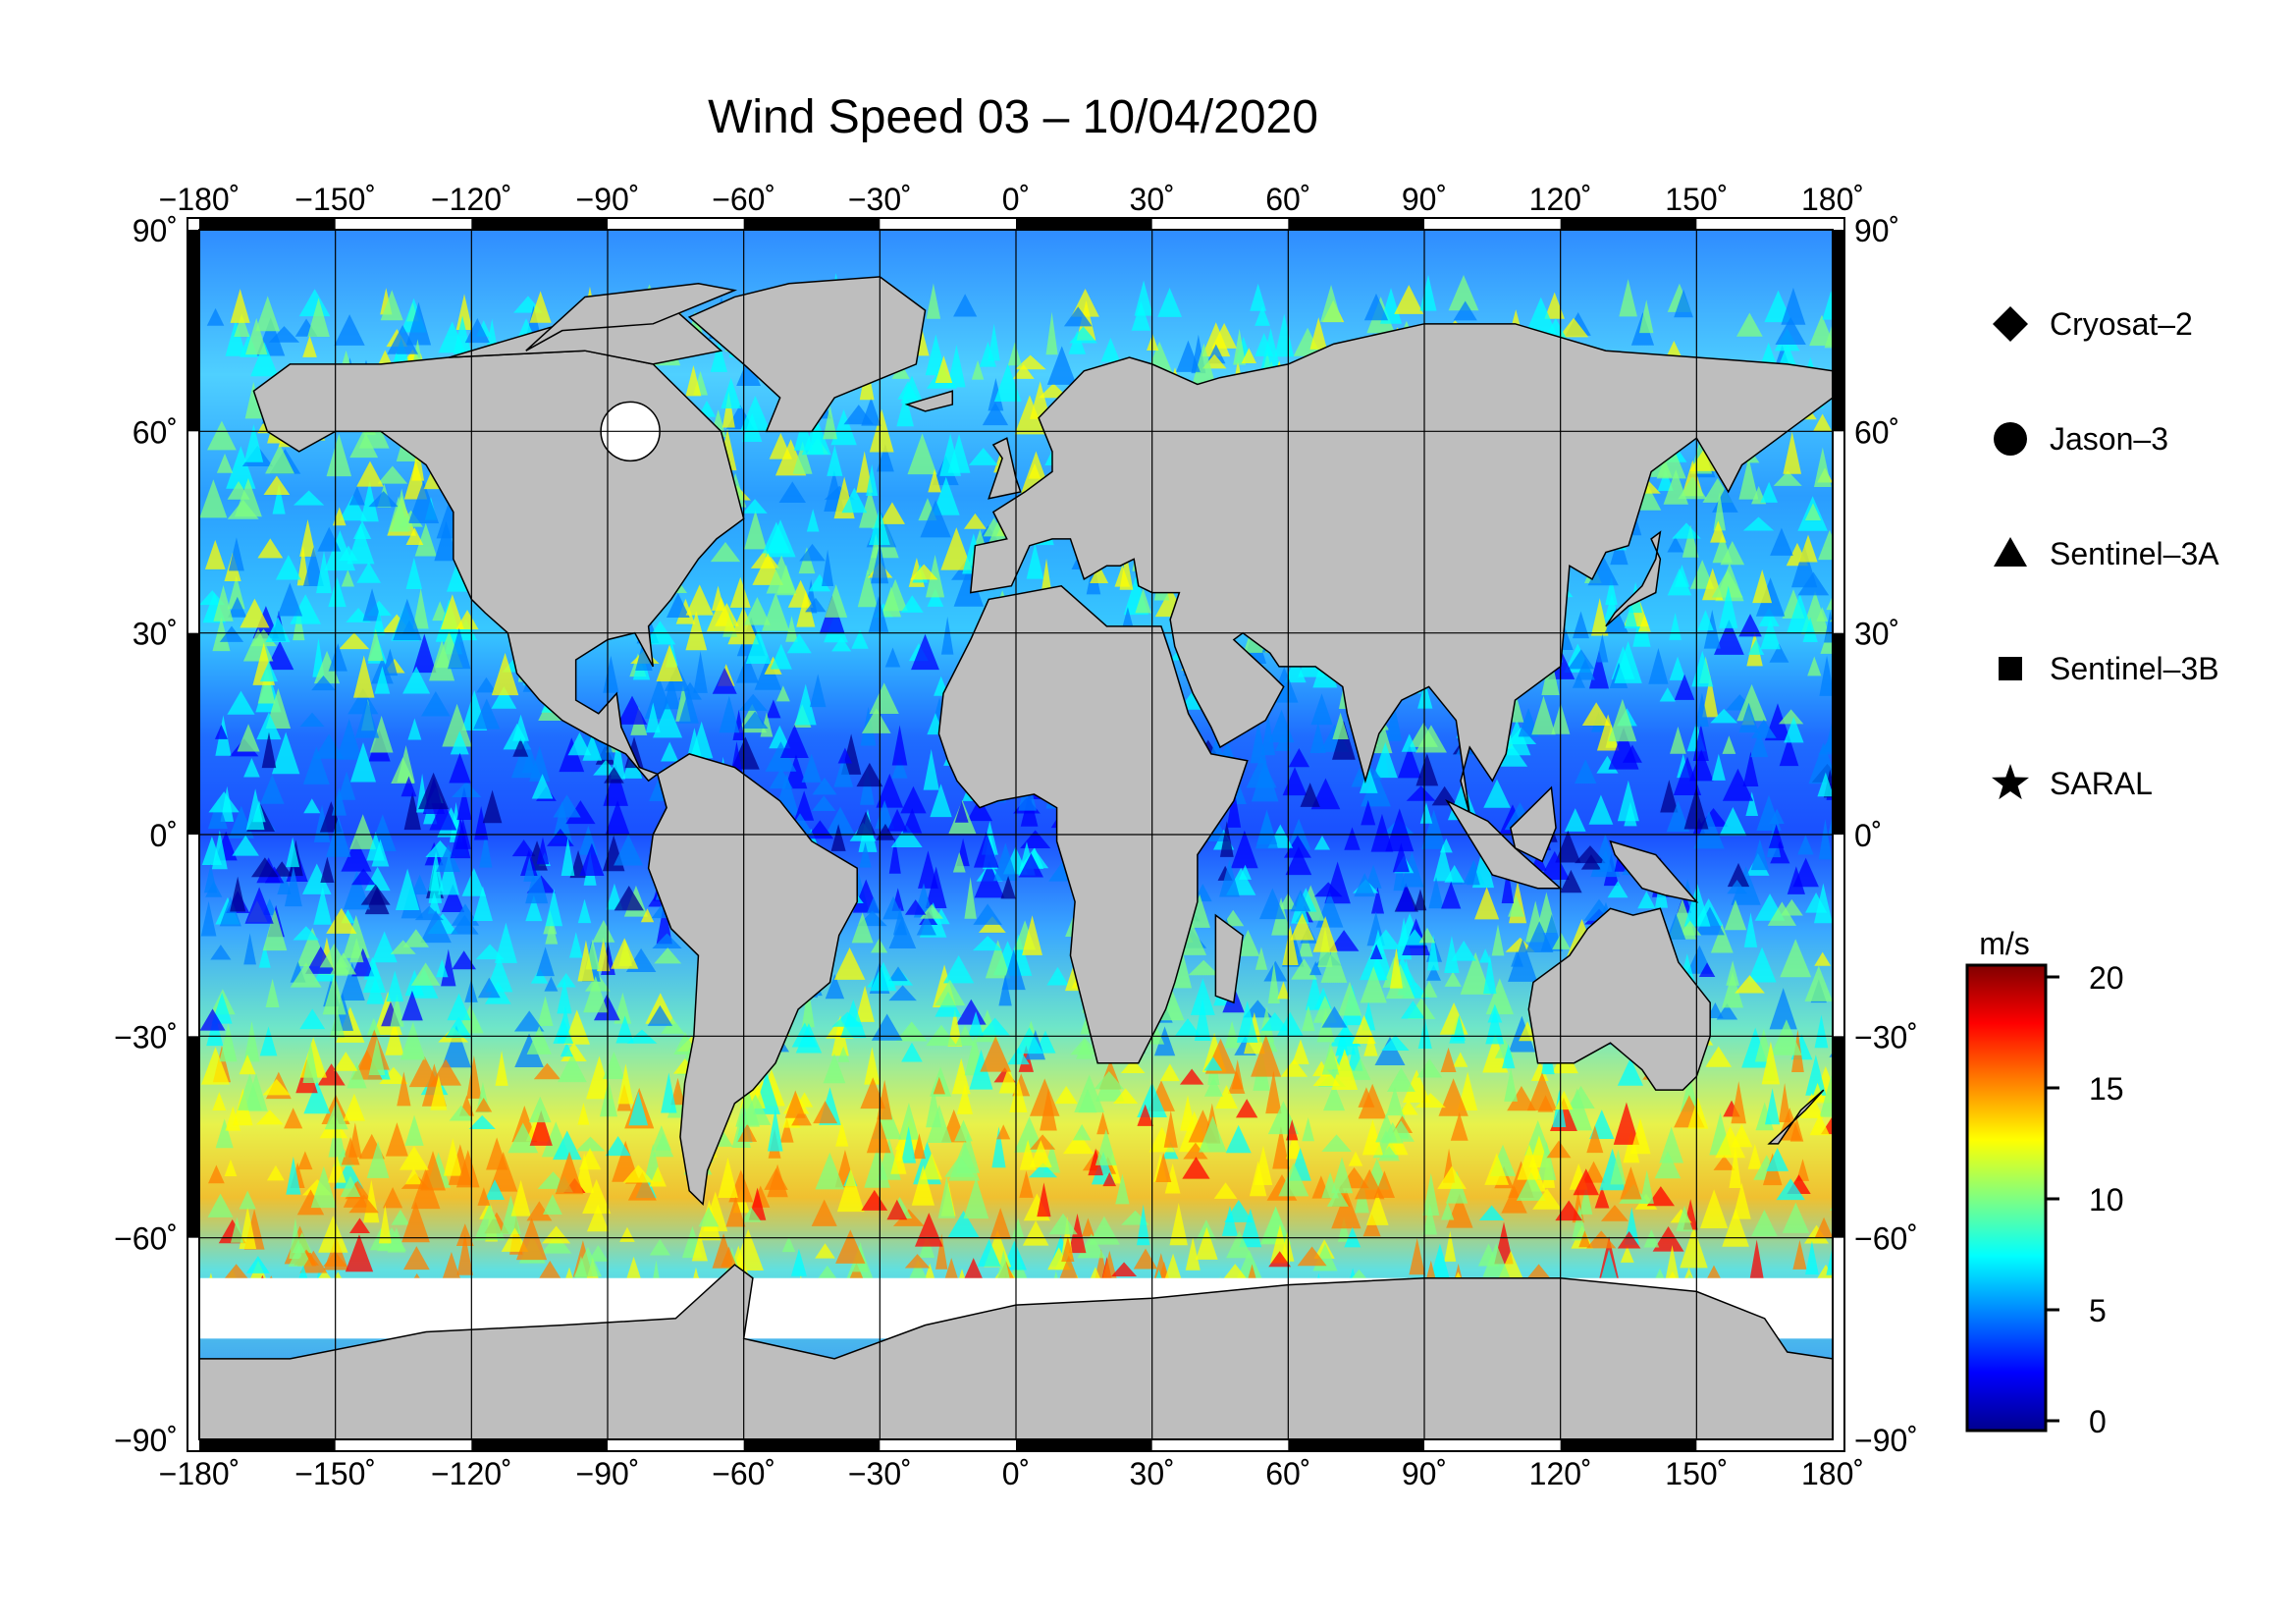 This screenshot has width=2296, height=1623. What do you see at coordinates (2010, 668) in the screenshot?
I see `square-icon` at bounding box center [2010, 668].